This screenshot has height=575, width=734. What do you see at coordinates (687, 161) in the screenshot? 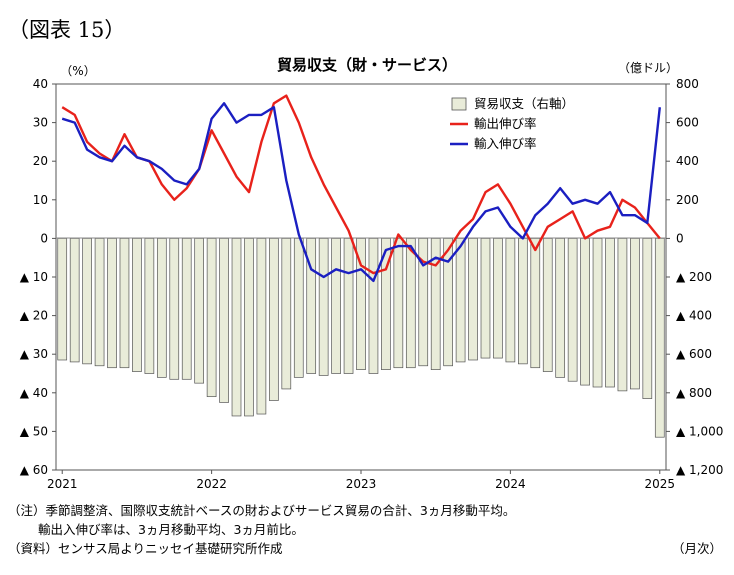
I see `right-tick-label: 400` at bounding box center [687, 161].